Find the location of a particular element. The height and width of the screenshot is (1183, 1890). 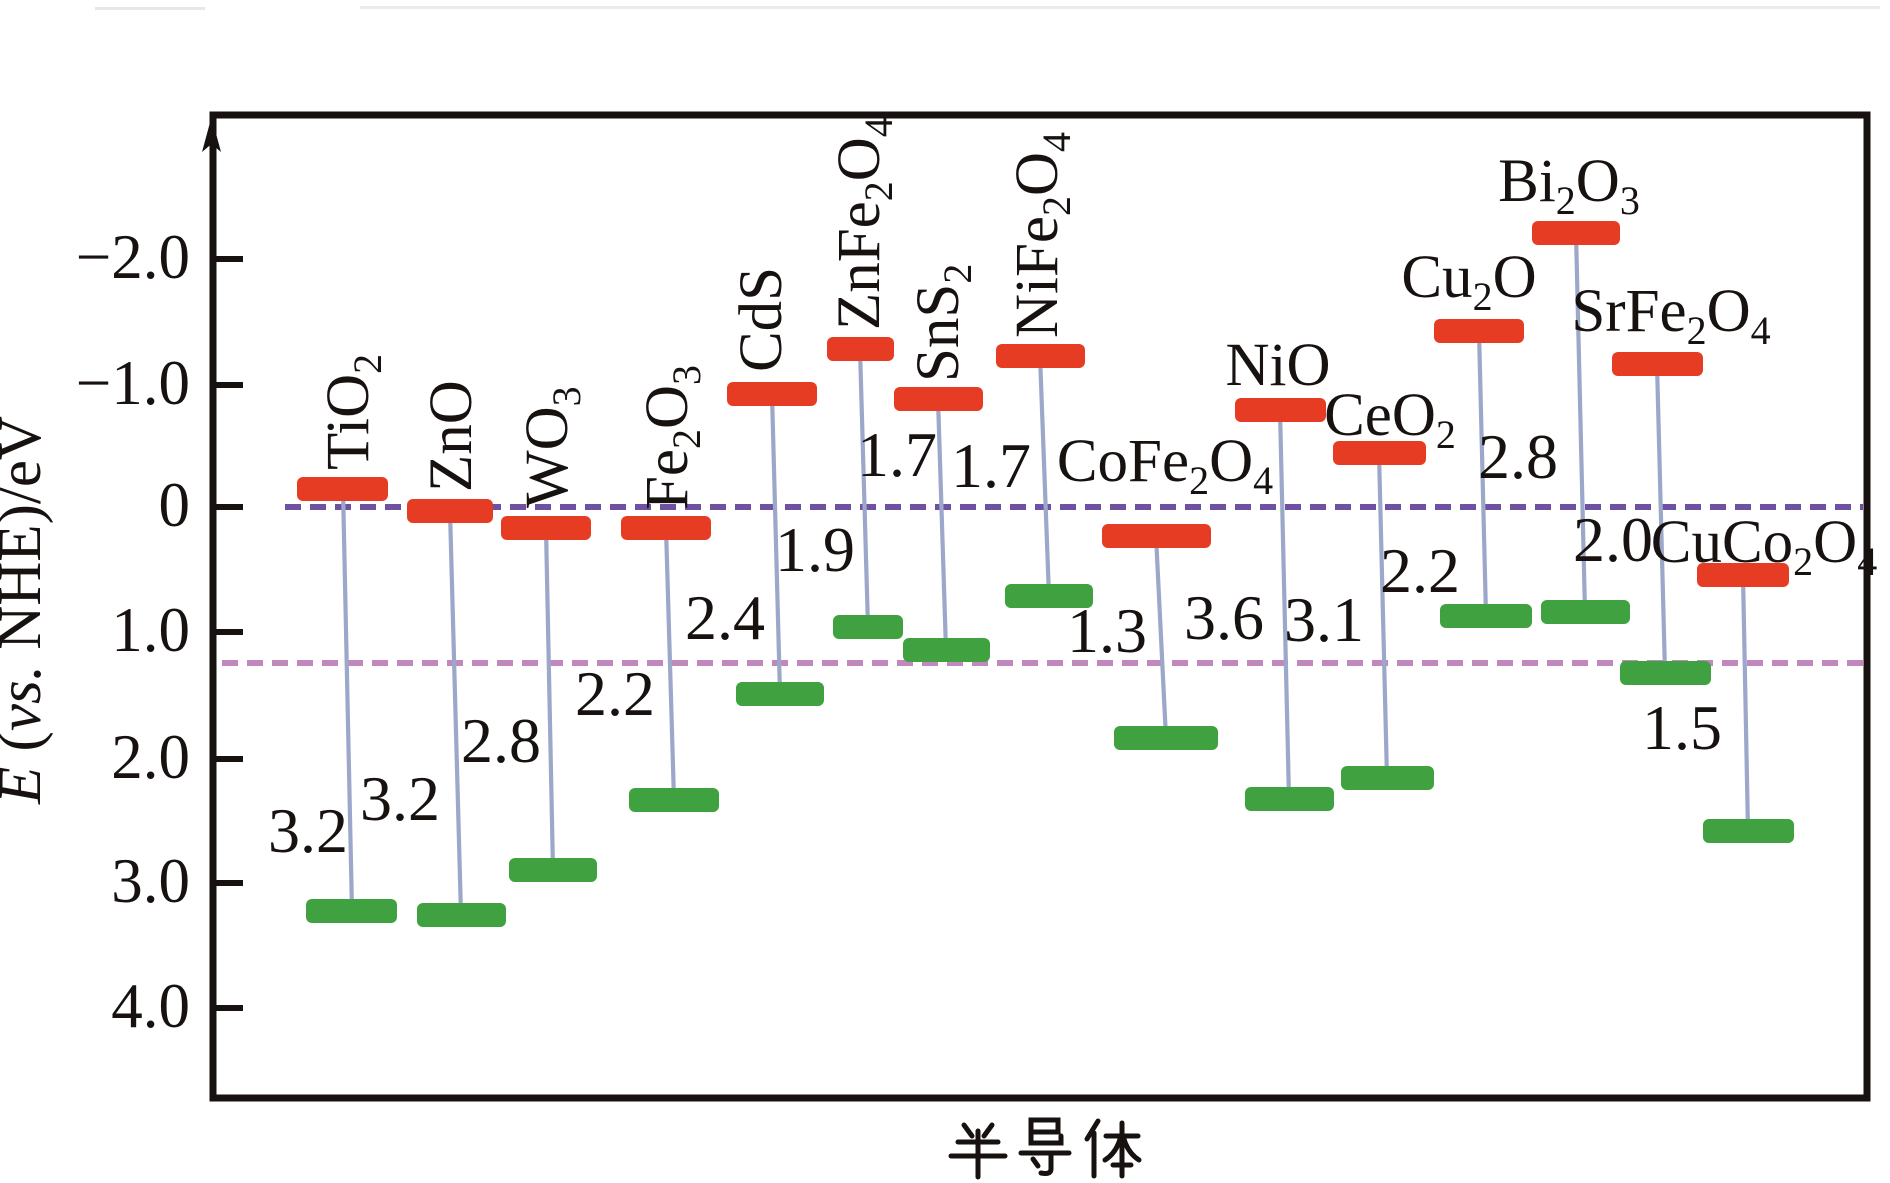

svg-text: NiO is located at coordinates (1277, 365).